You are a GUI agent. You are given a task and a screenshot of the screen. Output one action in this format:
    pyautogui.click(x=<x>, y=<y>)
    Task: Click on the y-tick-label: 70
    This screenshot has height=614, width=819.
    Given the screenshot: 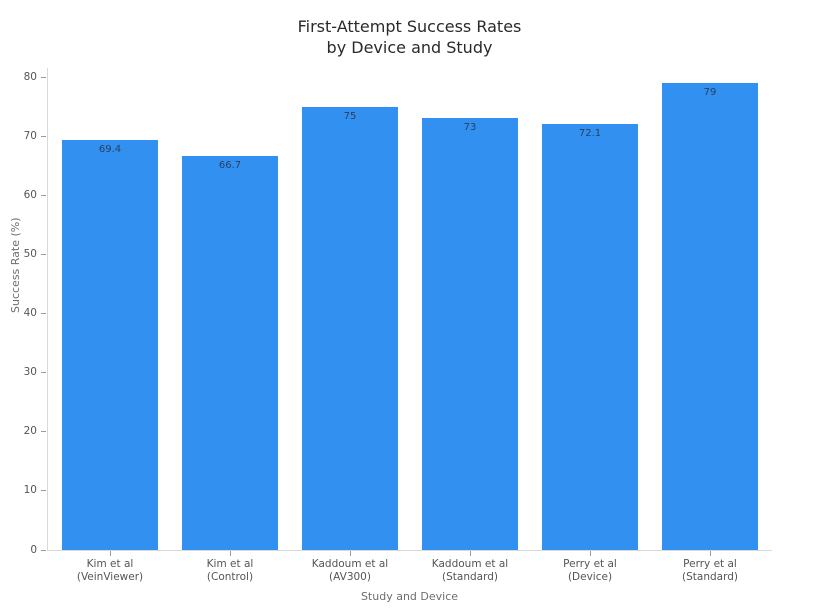 What is the action you would take?
    pyautogui.click(x=30, y=135)
    